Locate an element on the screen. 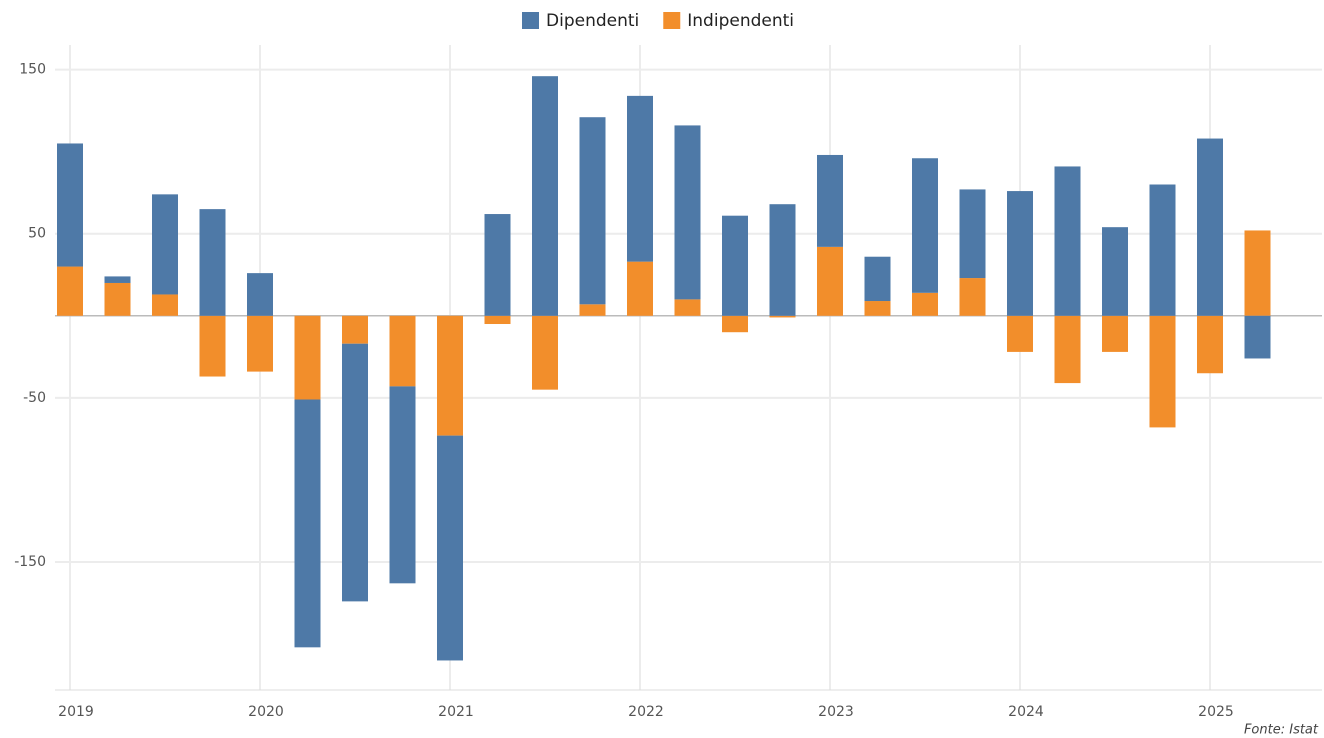 The image size is (1324, 738). y-tick-label: -150 is located at coordinates (30, 562).